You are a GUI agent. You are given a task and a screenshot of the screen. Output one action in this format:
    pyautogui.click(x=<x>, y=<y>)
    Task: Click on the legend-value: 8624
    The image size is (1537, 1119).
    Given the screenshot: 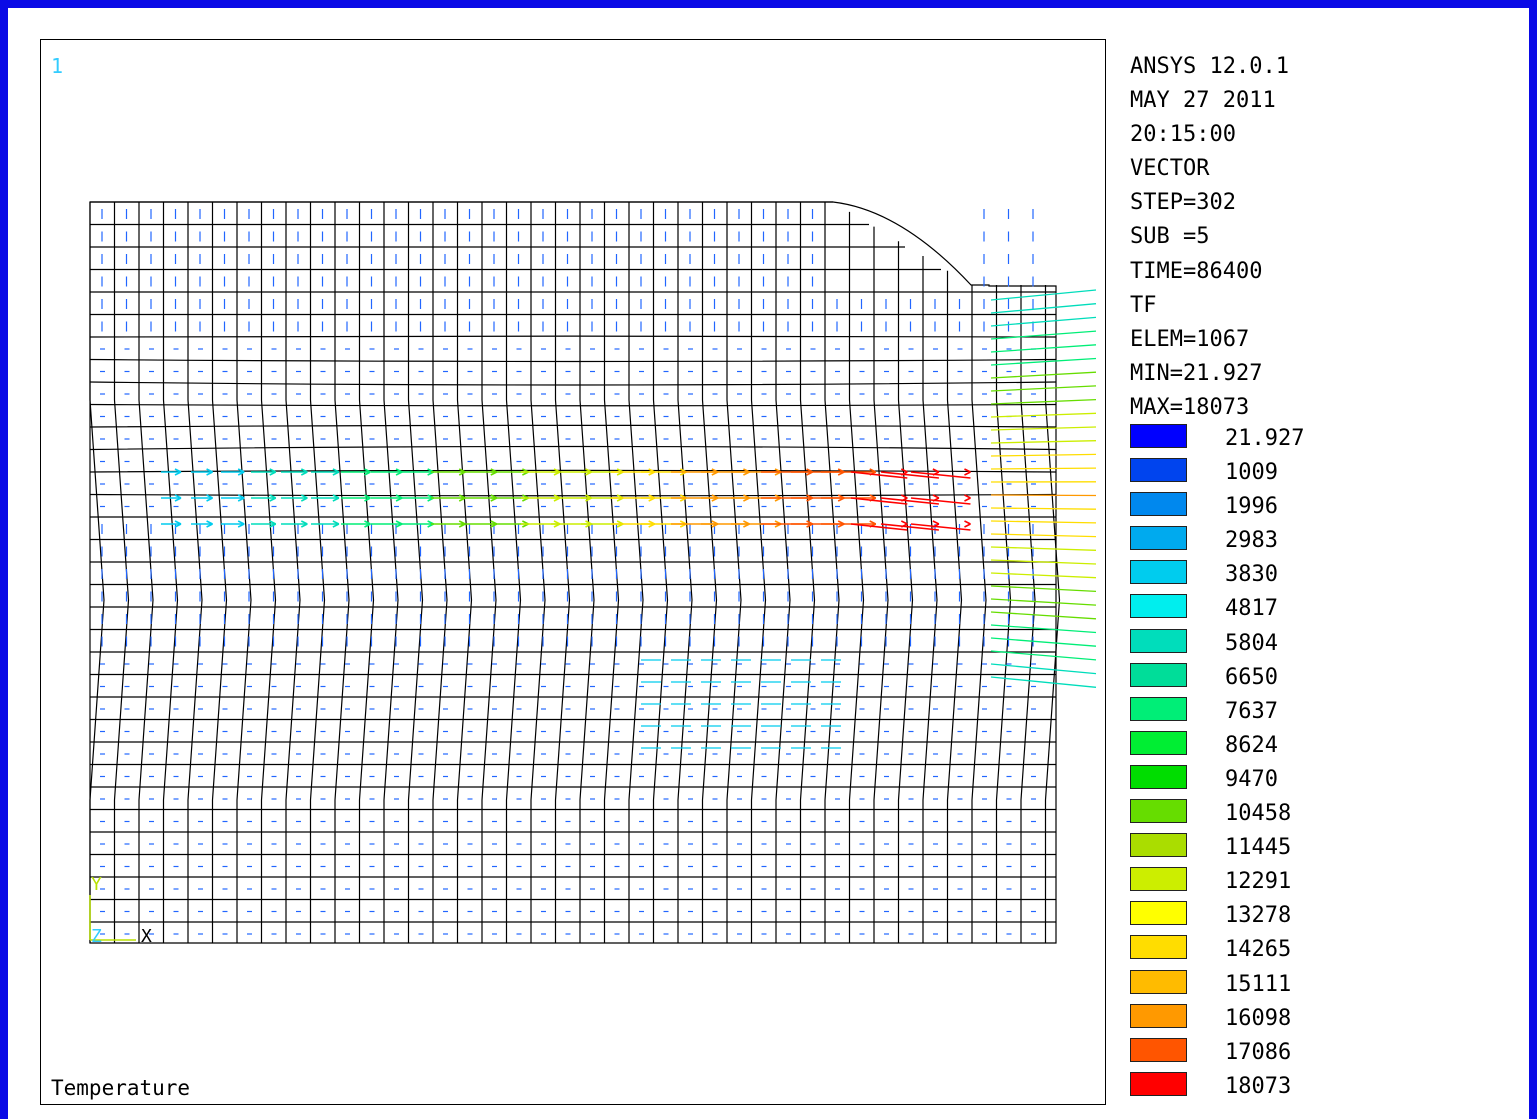 What is the action you would take?
    pyautogui.click(x=1251, y=745)
    